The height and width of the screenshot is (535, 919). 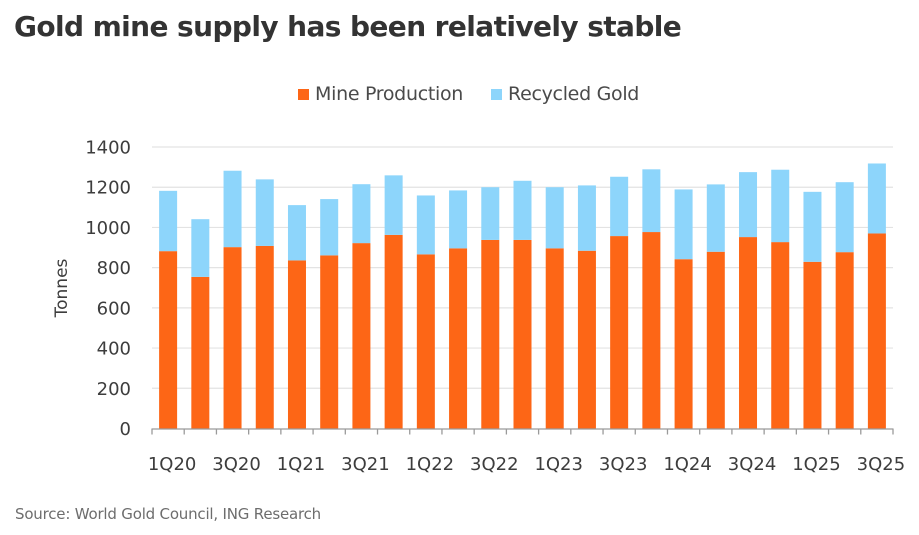 I want to click on x-tick-label: 1Q23, so click(x=558, y=464).